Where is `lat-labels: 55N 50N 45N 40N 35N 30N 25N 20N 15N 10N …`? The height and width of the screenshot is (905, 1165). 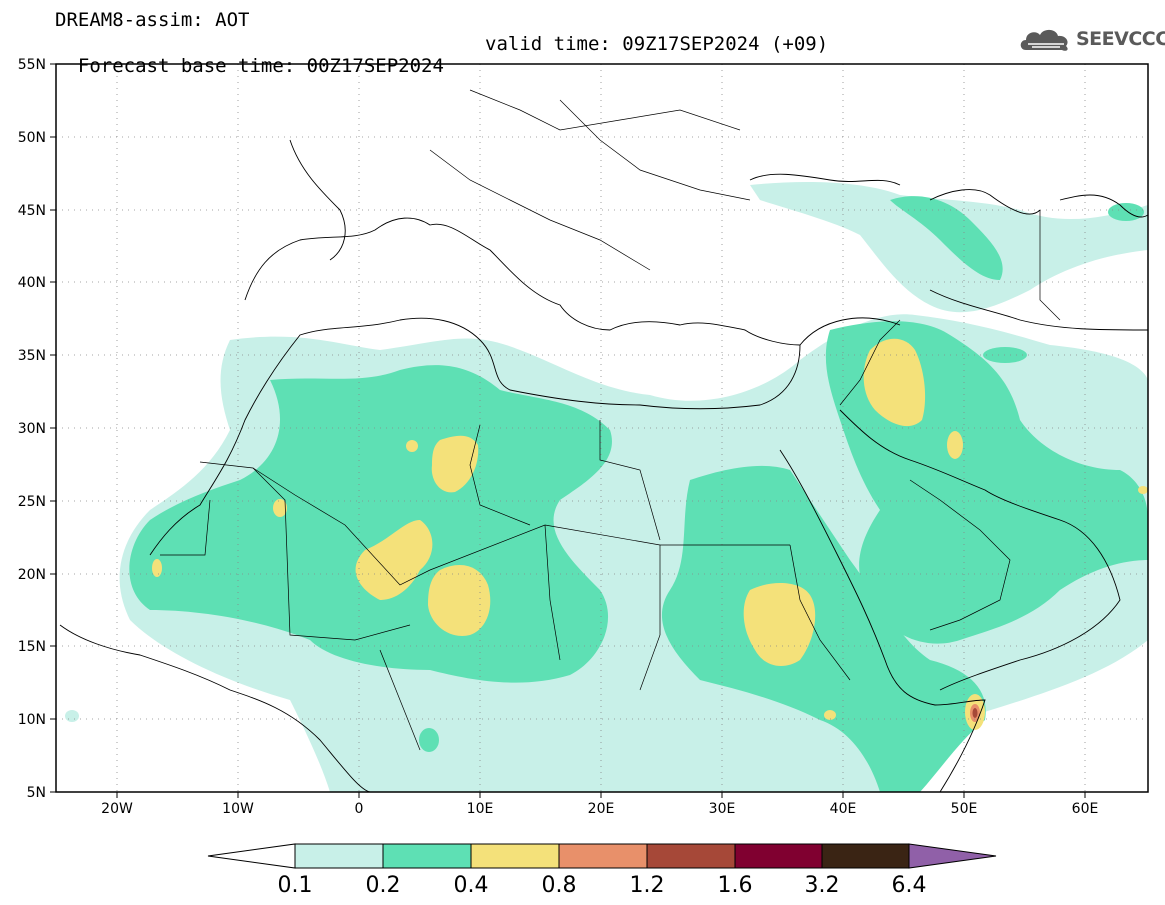
lat-labels: 55N 50N 45N 40N 35N 30N 25N 20N 15N 10N … is located at coordinates (32, 429).